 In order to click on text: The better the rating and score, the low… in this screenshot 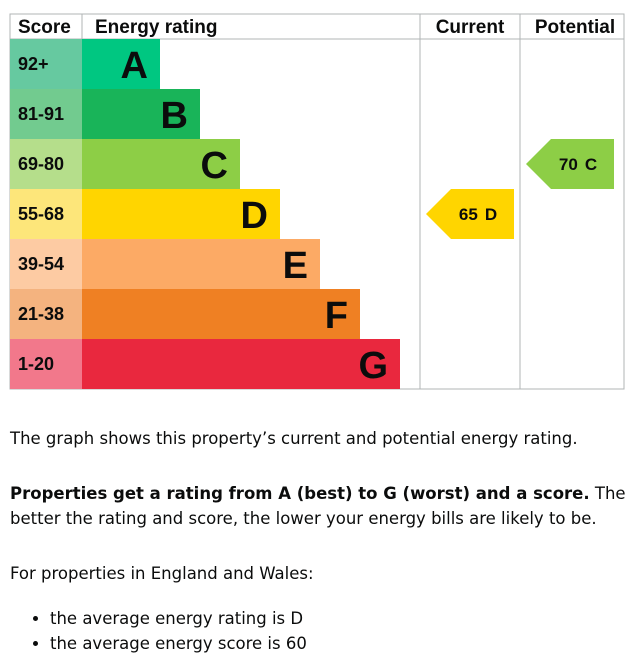, I will do `click(318, 506)`.